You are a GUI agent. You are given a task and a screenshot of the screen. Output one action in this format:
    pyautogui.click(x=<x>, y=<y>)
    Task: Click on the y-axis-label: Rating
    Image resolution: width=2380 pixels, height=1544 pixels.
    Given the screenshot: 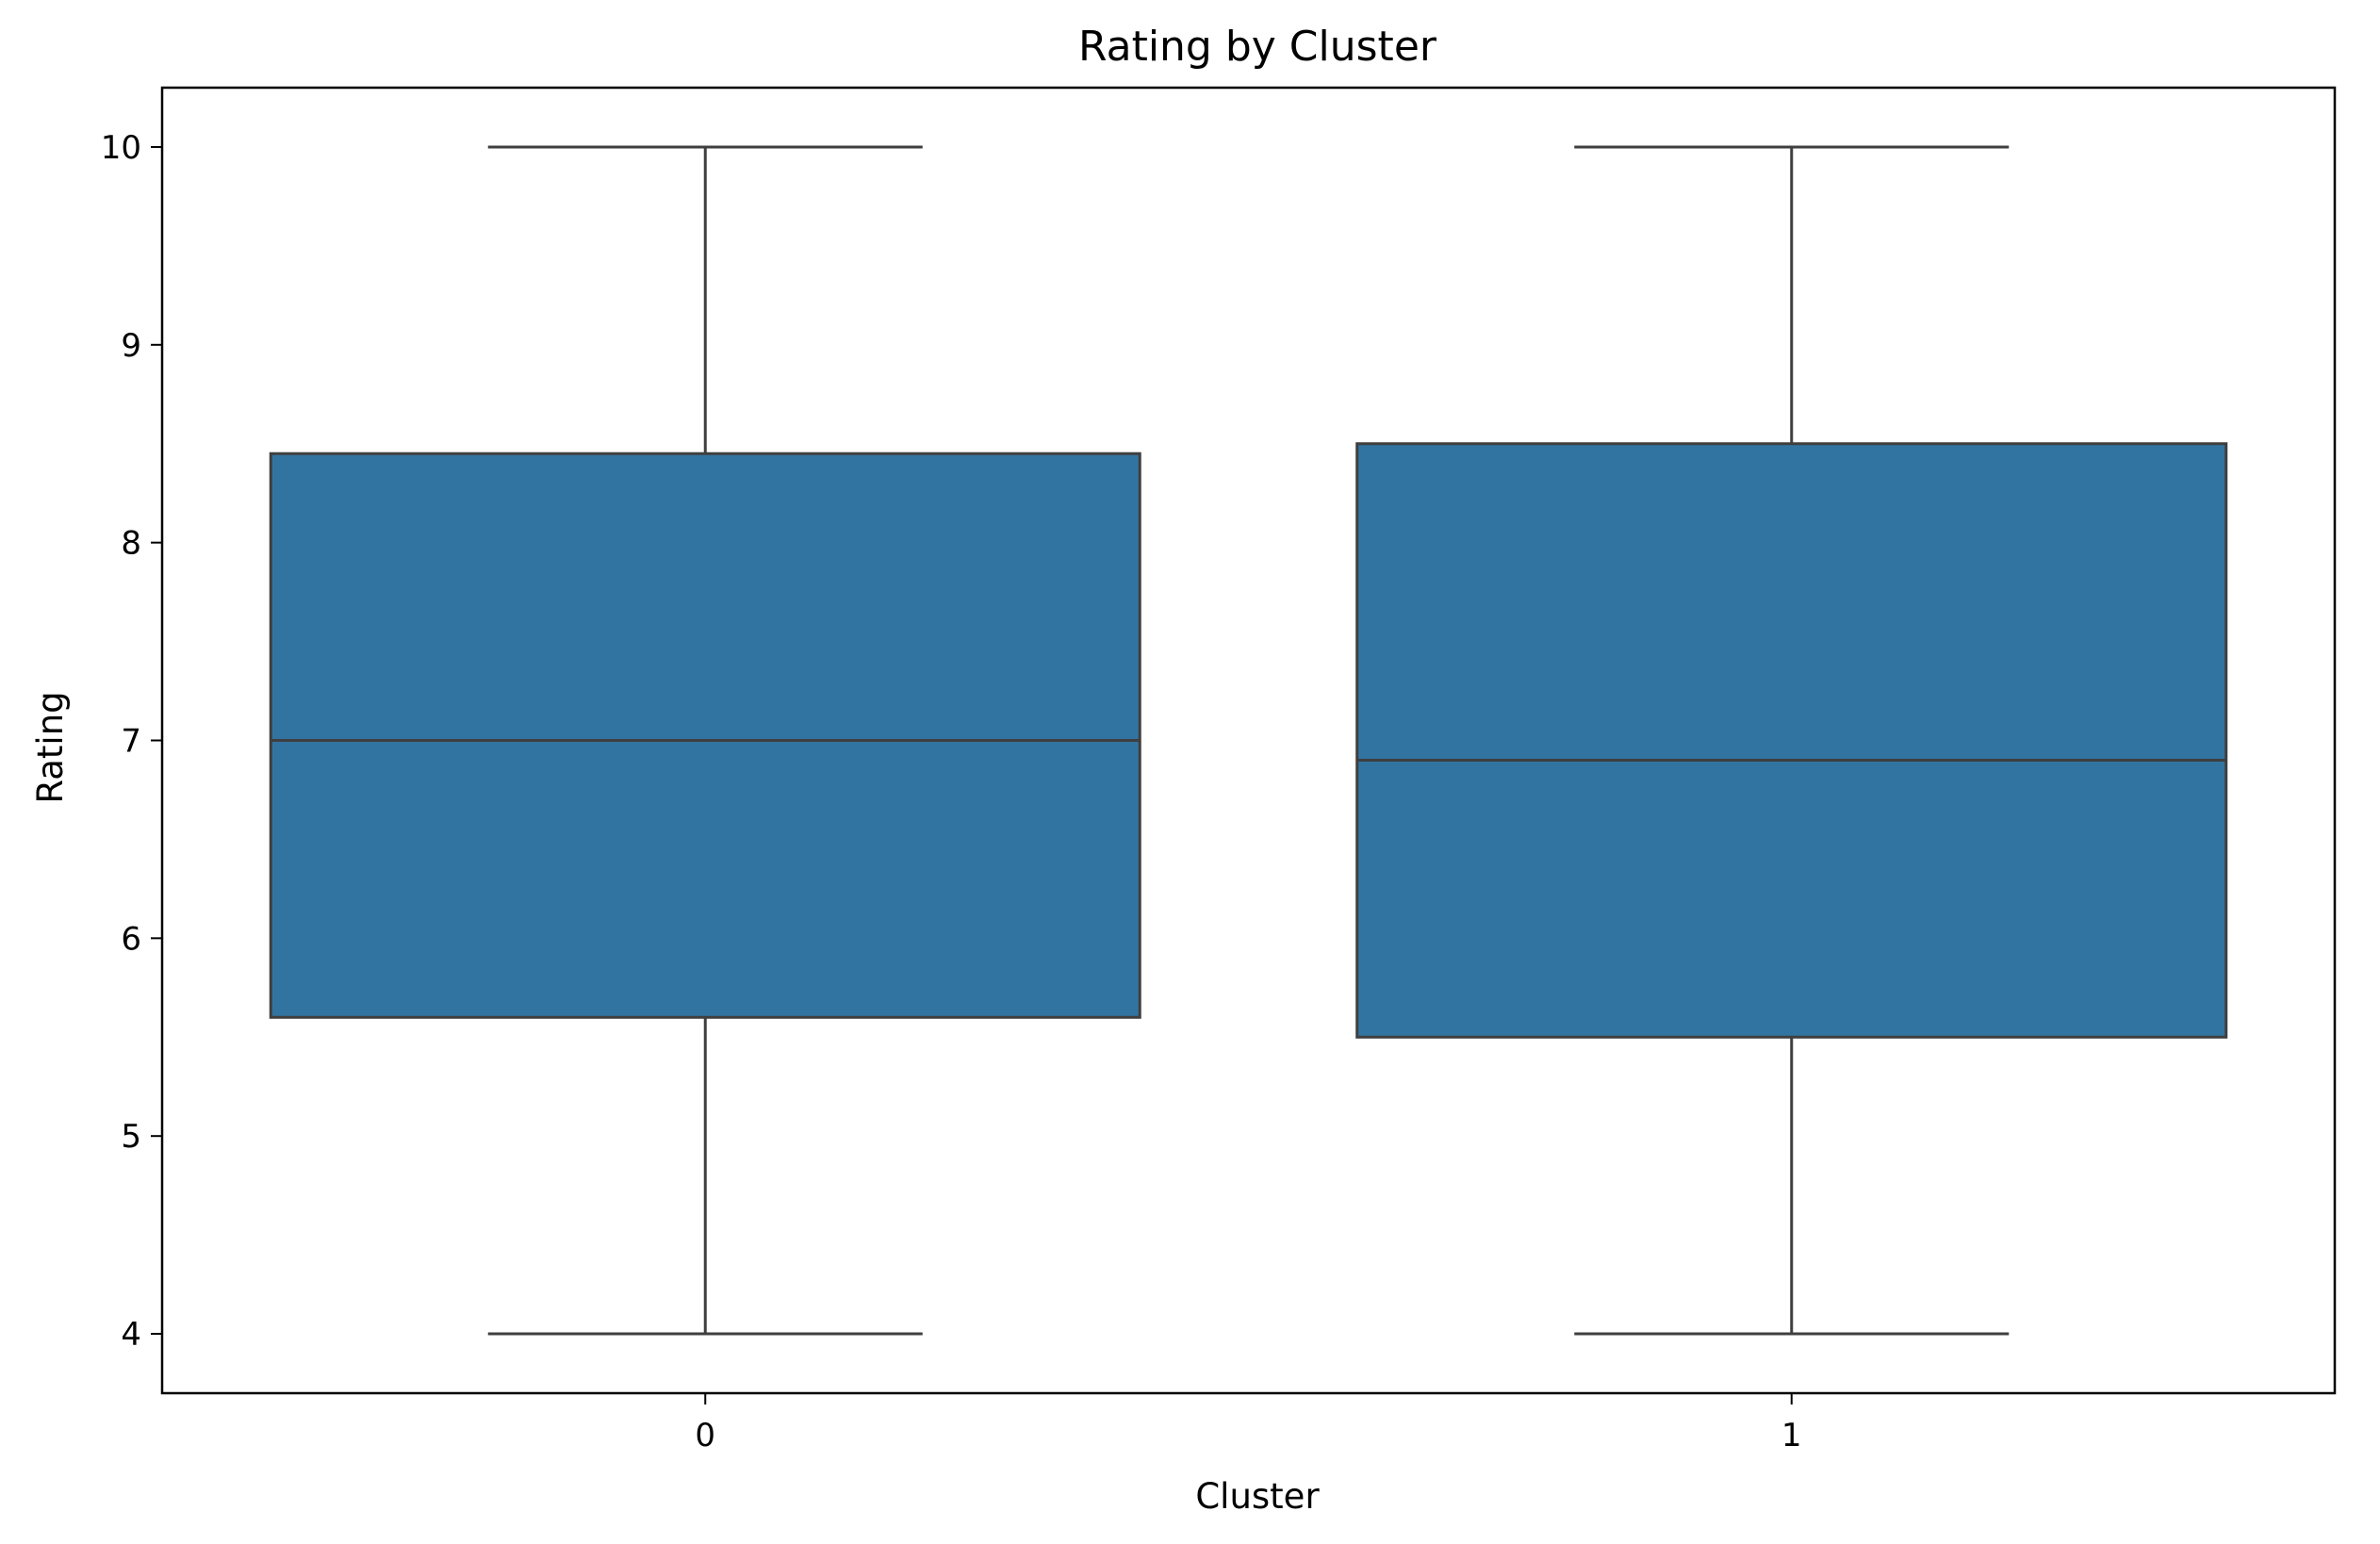 What is the action you would take?
    pyautogui.click(x=50, y=747)
    